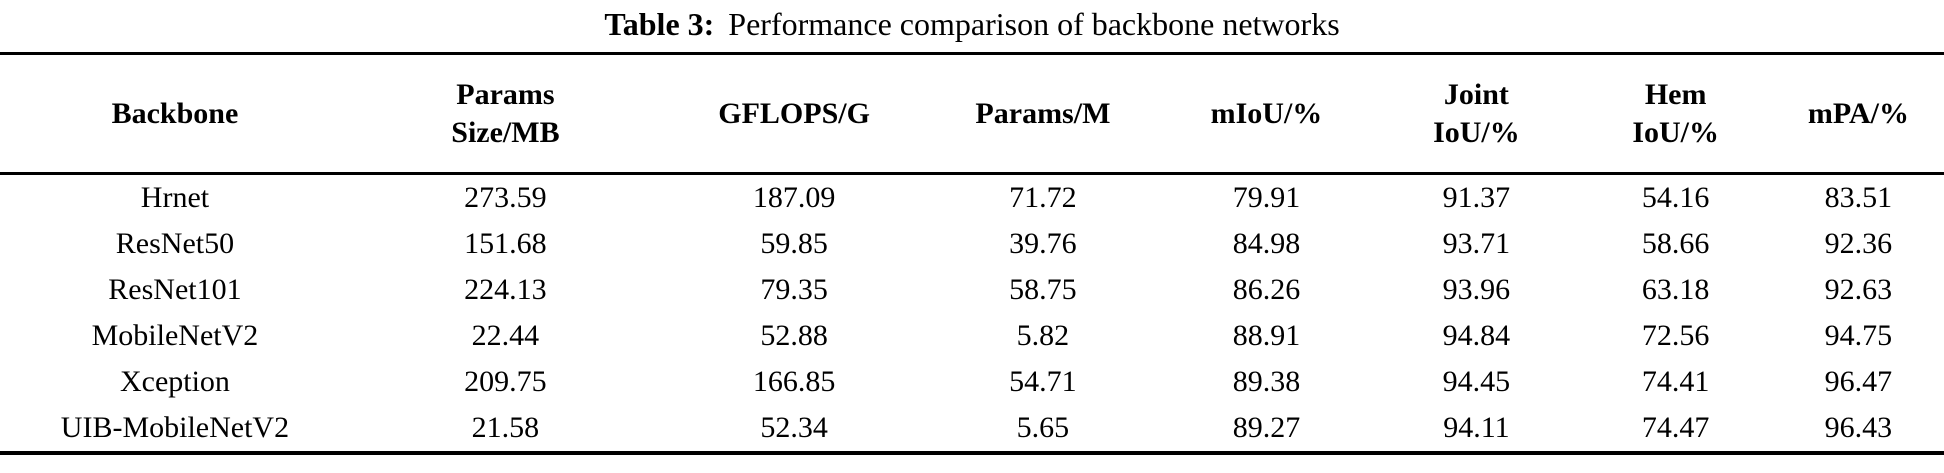 The width and height of the screenshot is (1944, 473). Describe the element at coordinates (1266, 335) in the screenshot. I see `table-cell: 88.91` at that location.